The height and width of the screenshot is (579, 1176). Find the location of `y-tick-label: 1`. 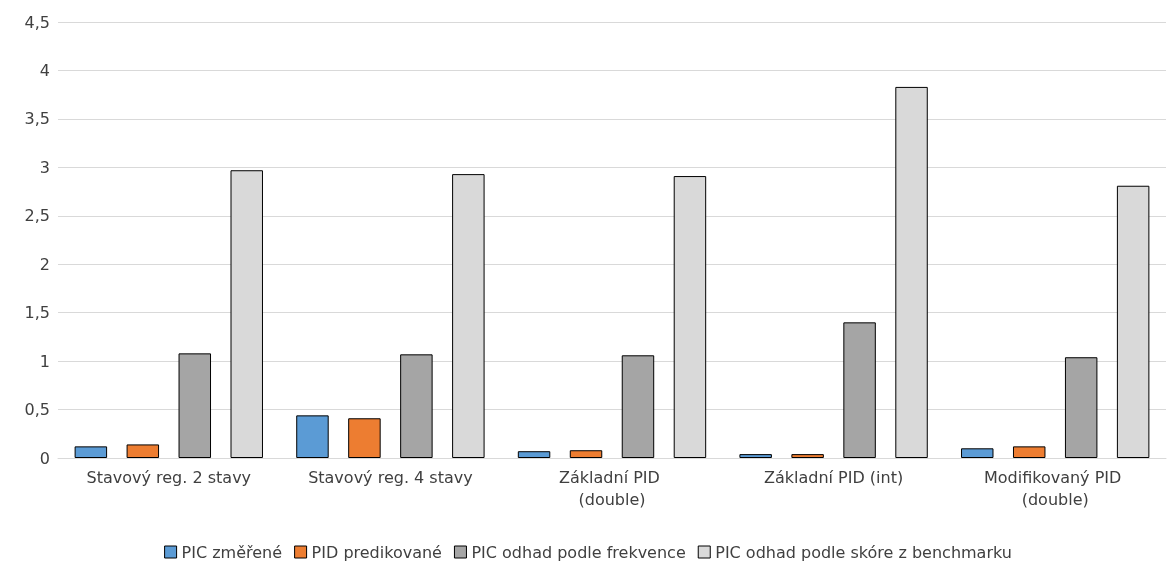

y-tick-label: 1 is located at coordinates (44, 361).